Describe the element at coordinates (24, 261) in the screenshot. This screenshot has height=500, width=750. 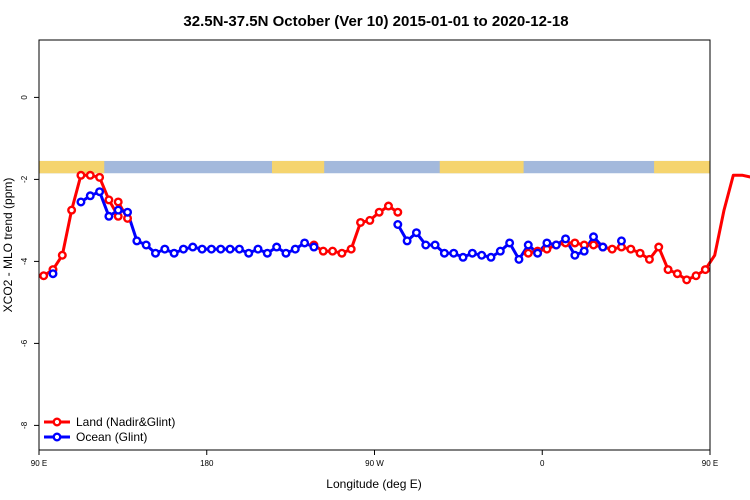
I see `y-tick-label: -4` at that location.